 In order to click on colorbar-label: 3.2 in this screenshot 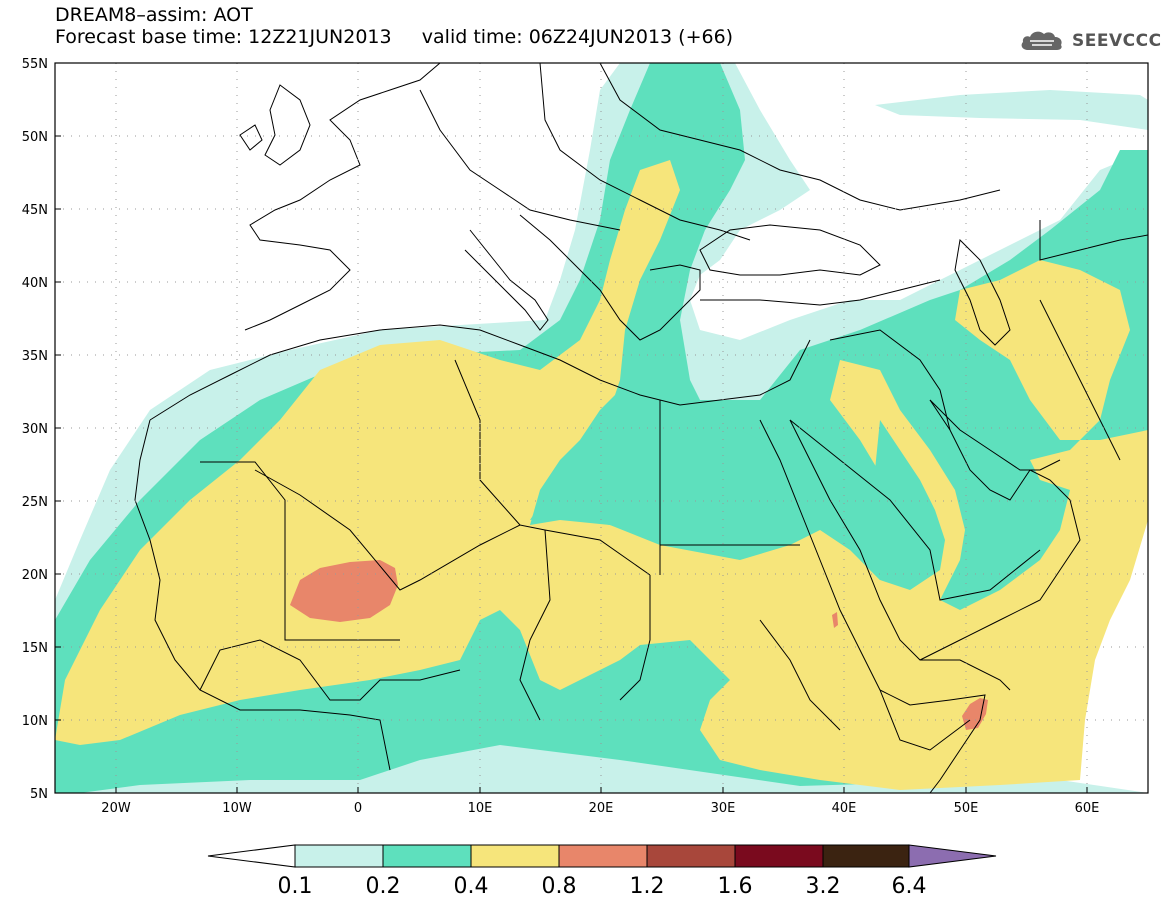, I will do `click(823, 886)`.